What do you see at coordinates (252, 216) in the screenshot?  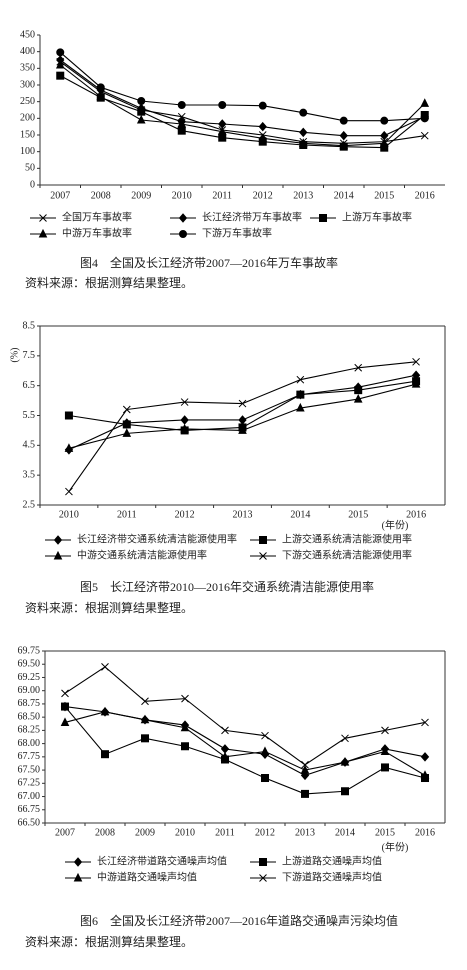 I see `legend-label: 长江经济带万车事故率` at bounding box center [252, 216].